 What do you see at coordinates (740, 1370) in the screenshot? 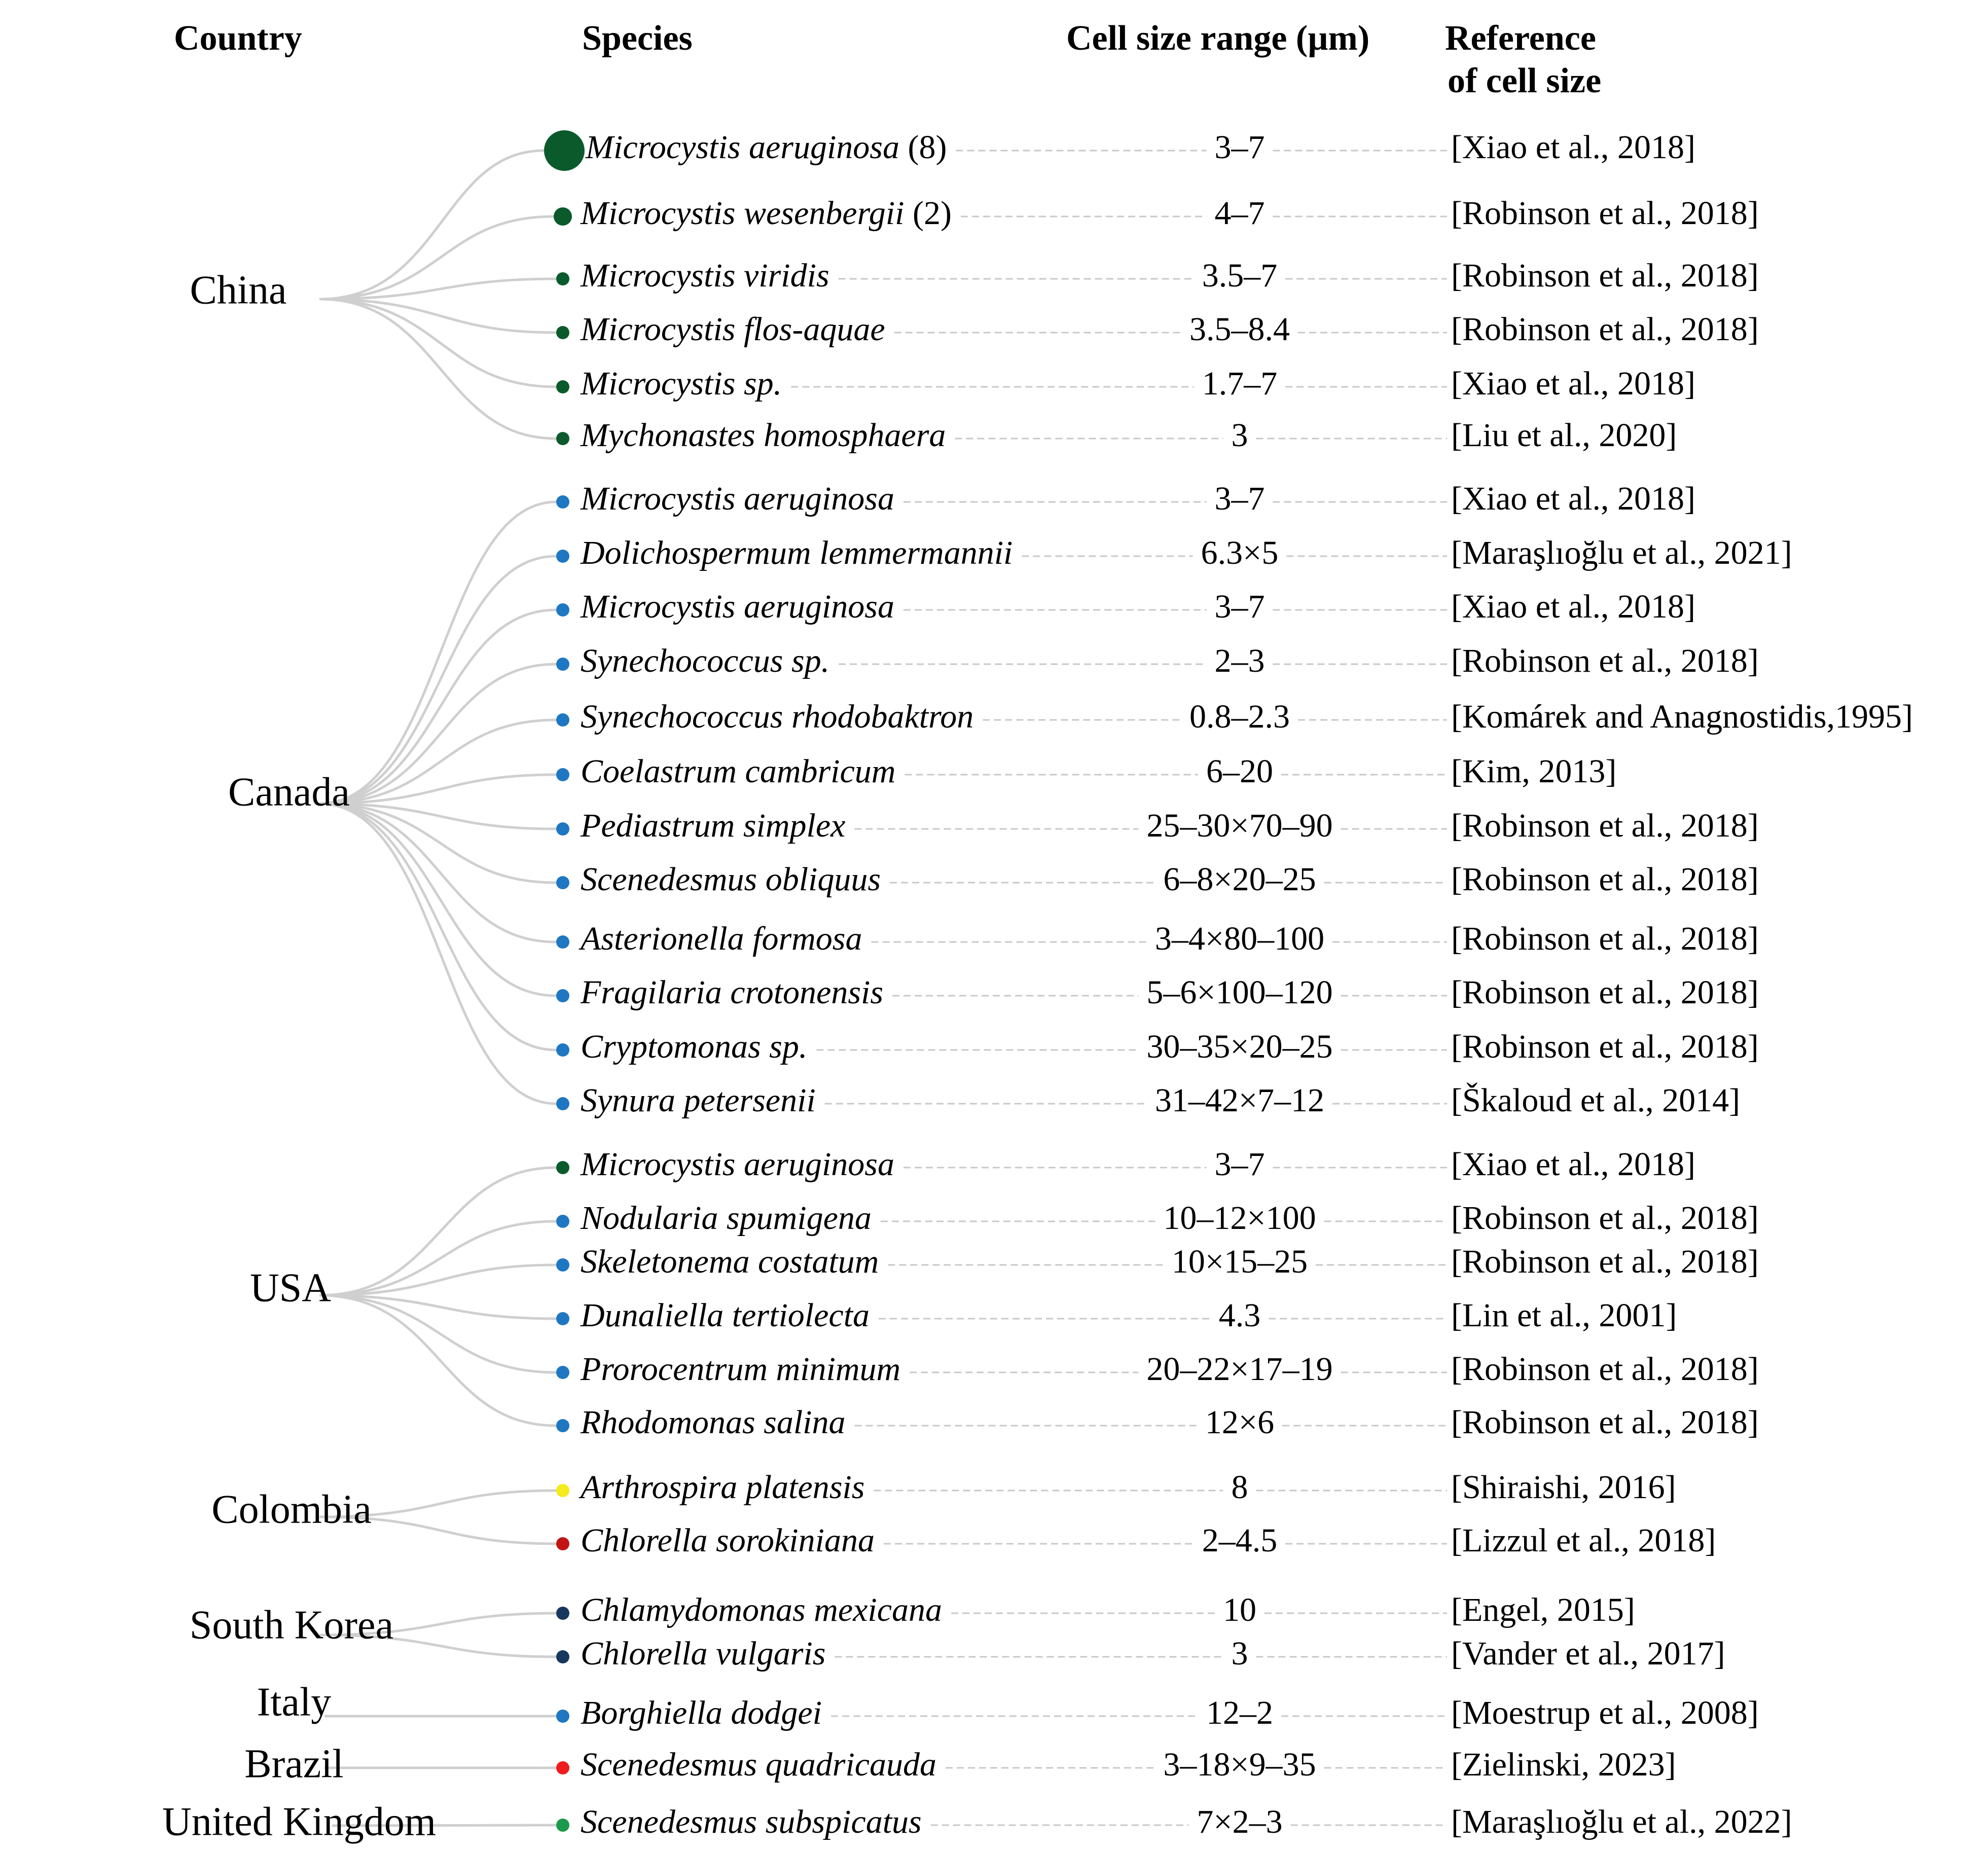
I see `species-name: Prorocentrum minimum` at bounding box center [740, 1370].